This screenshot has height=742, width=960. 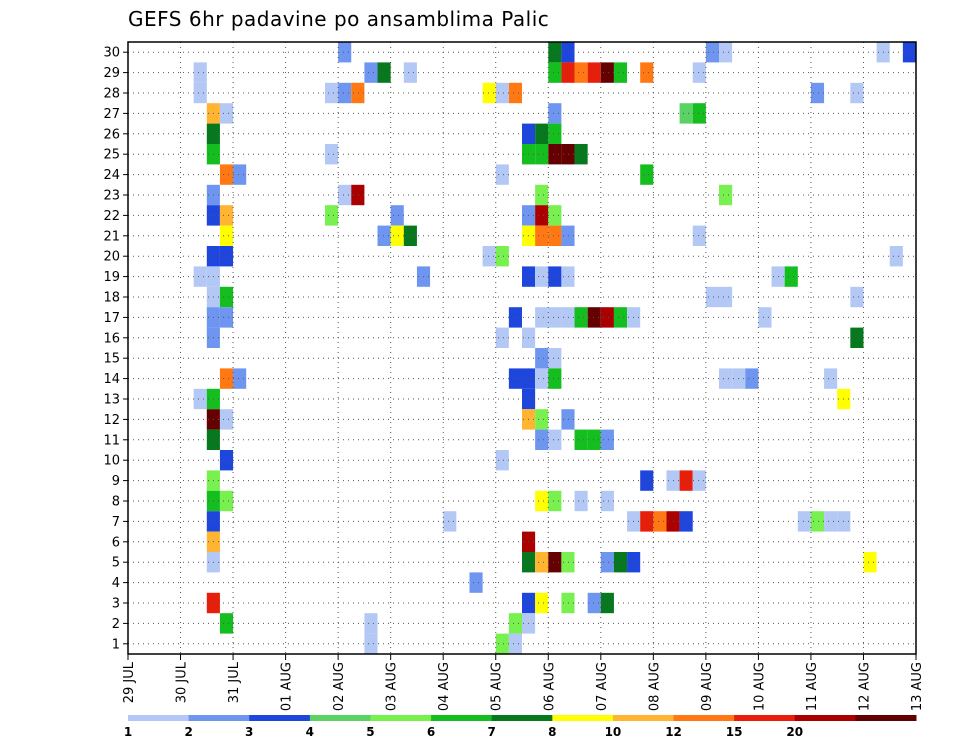 What do you see at coordinates (111, 400) in the screenshot?
I see `y-tick-label: 13` at bounding box center [111, 400].